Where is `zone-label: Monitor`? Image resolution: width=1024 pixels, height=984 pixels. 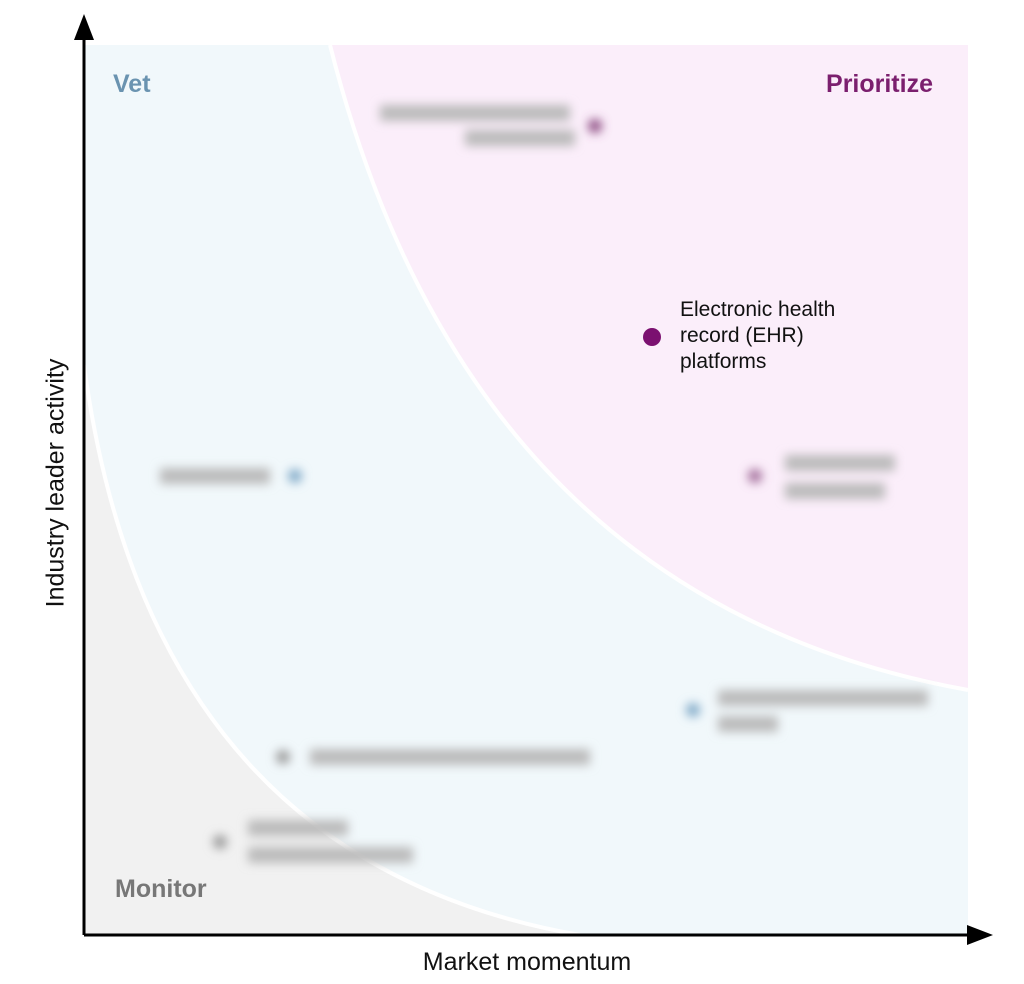 zone-label: Monitor is located at coordinates (161, 889).